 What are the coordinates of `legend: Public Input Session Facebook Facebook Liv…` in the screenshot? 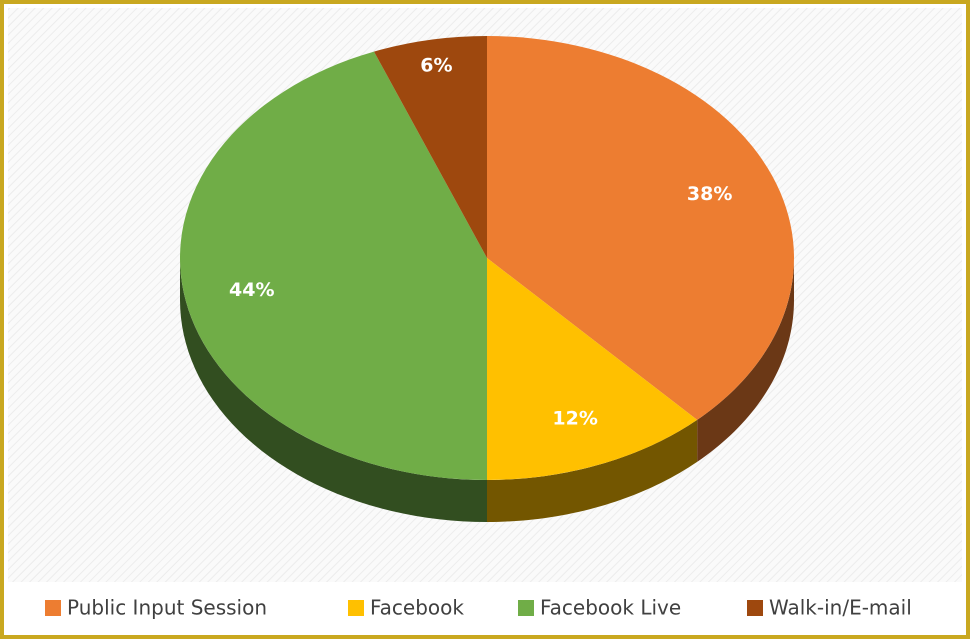 It's located at (478, 608).